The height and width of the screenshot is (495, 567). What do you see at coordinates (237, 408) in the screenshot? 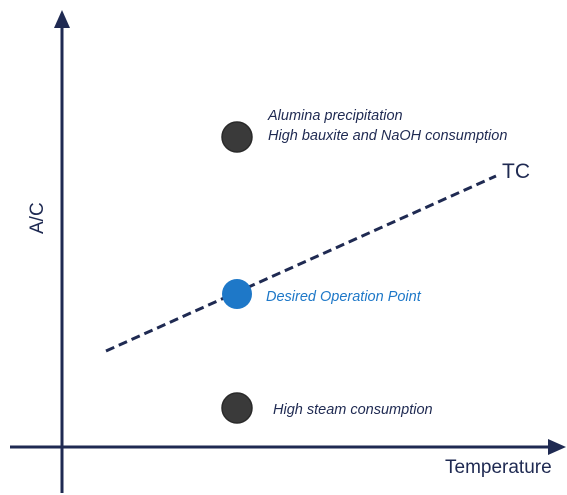
I see `point-lower` at bounding box center [237, 408].